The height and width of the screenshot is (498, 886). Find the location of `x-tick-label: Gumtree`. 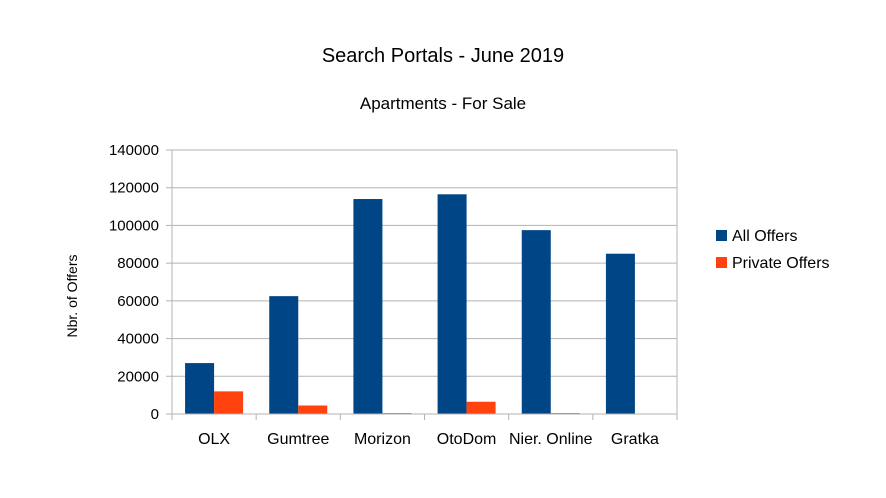

x-tick-label: Gumtree is located at coordinates (298, 439).